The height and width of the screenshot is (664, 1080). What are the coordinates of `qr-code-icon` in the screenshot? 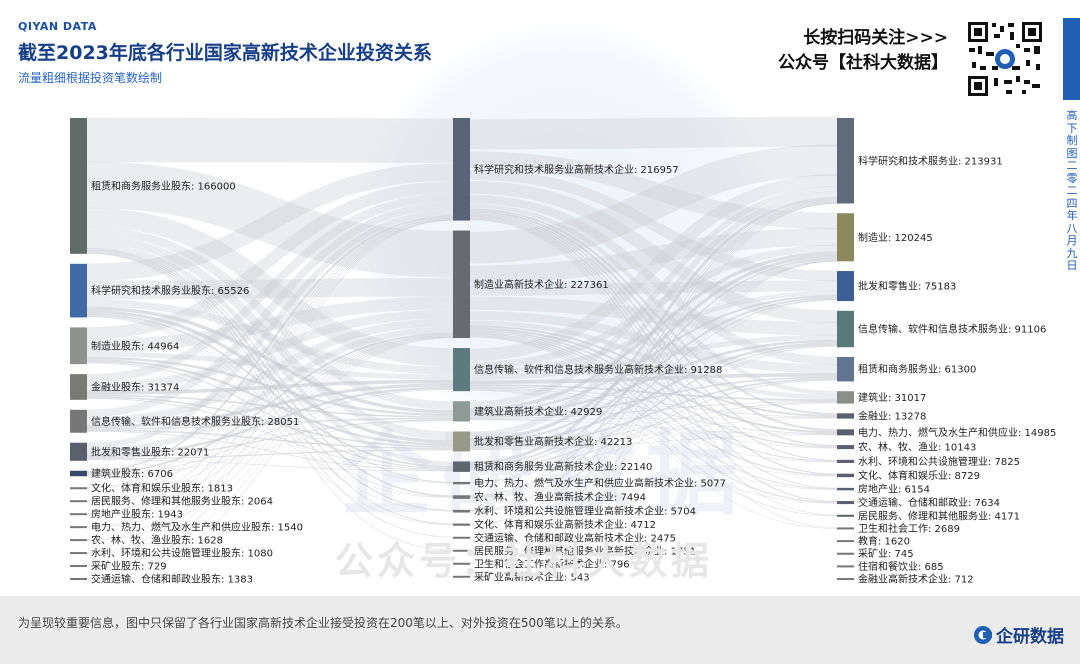 It's located at (1005, 59).